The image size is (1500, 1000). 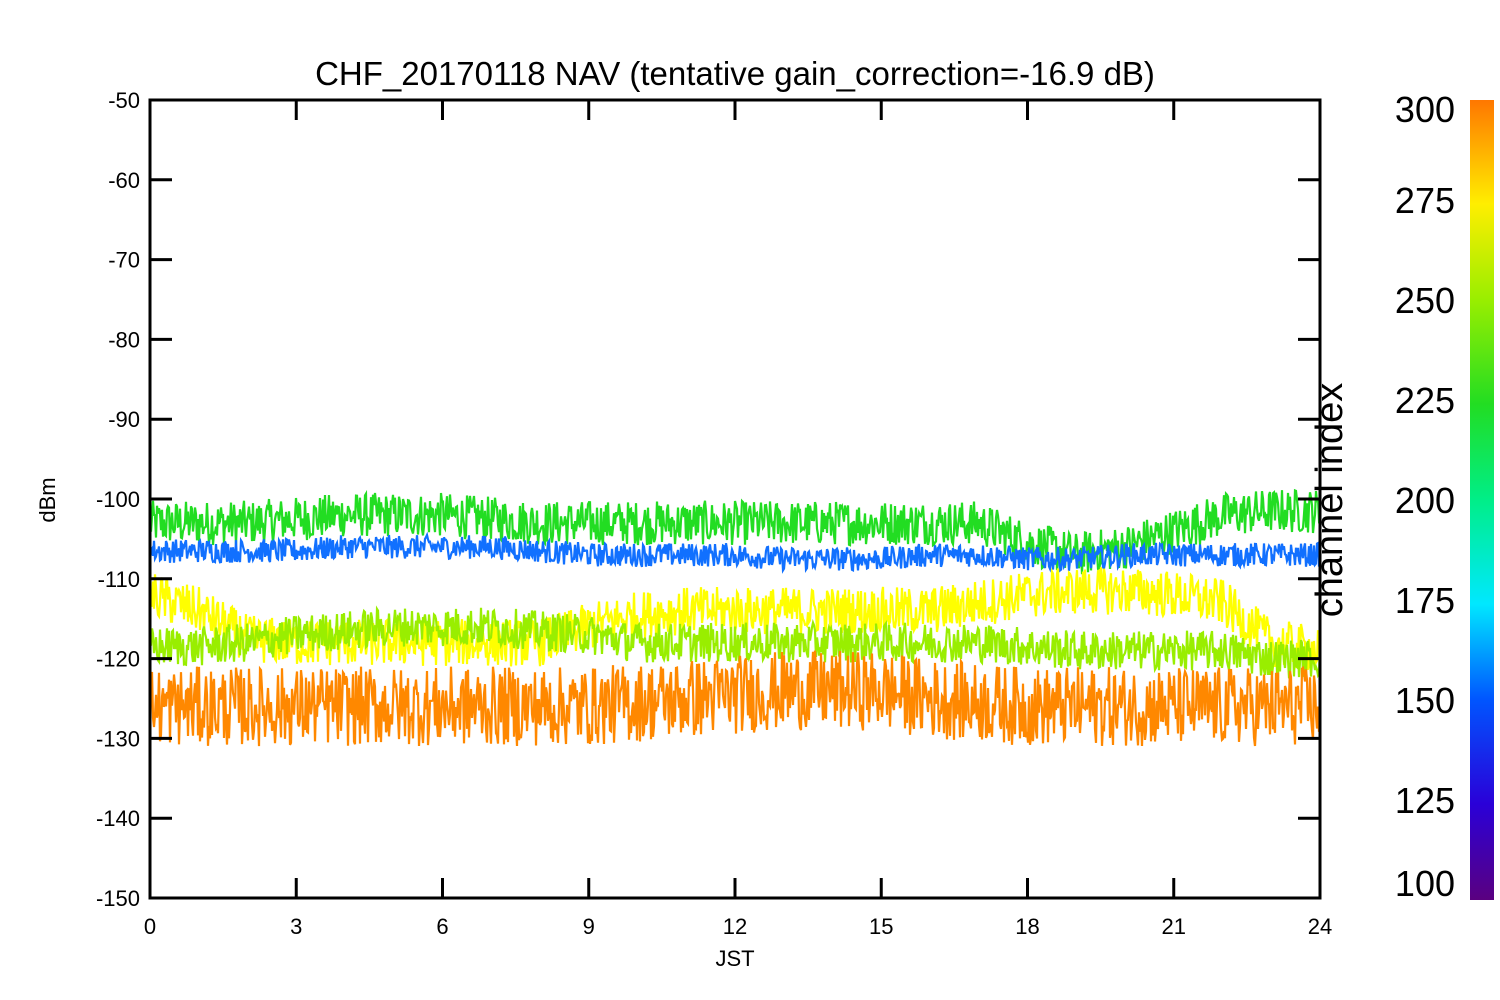 What do you see at coordinates (118, 659) in the screenshot?
I see `y-tick-label: -120` at bounding box center [118, 659].